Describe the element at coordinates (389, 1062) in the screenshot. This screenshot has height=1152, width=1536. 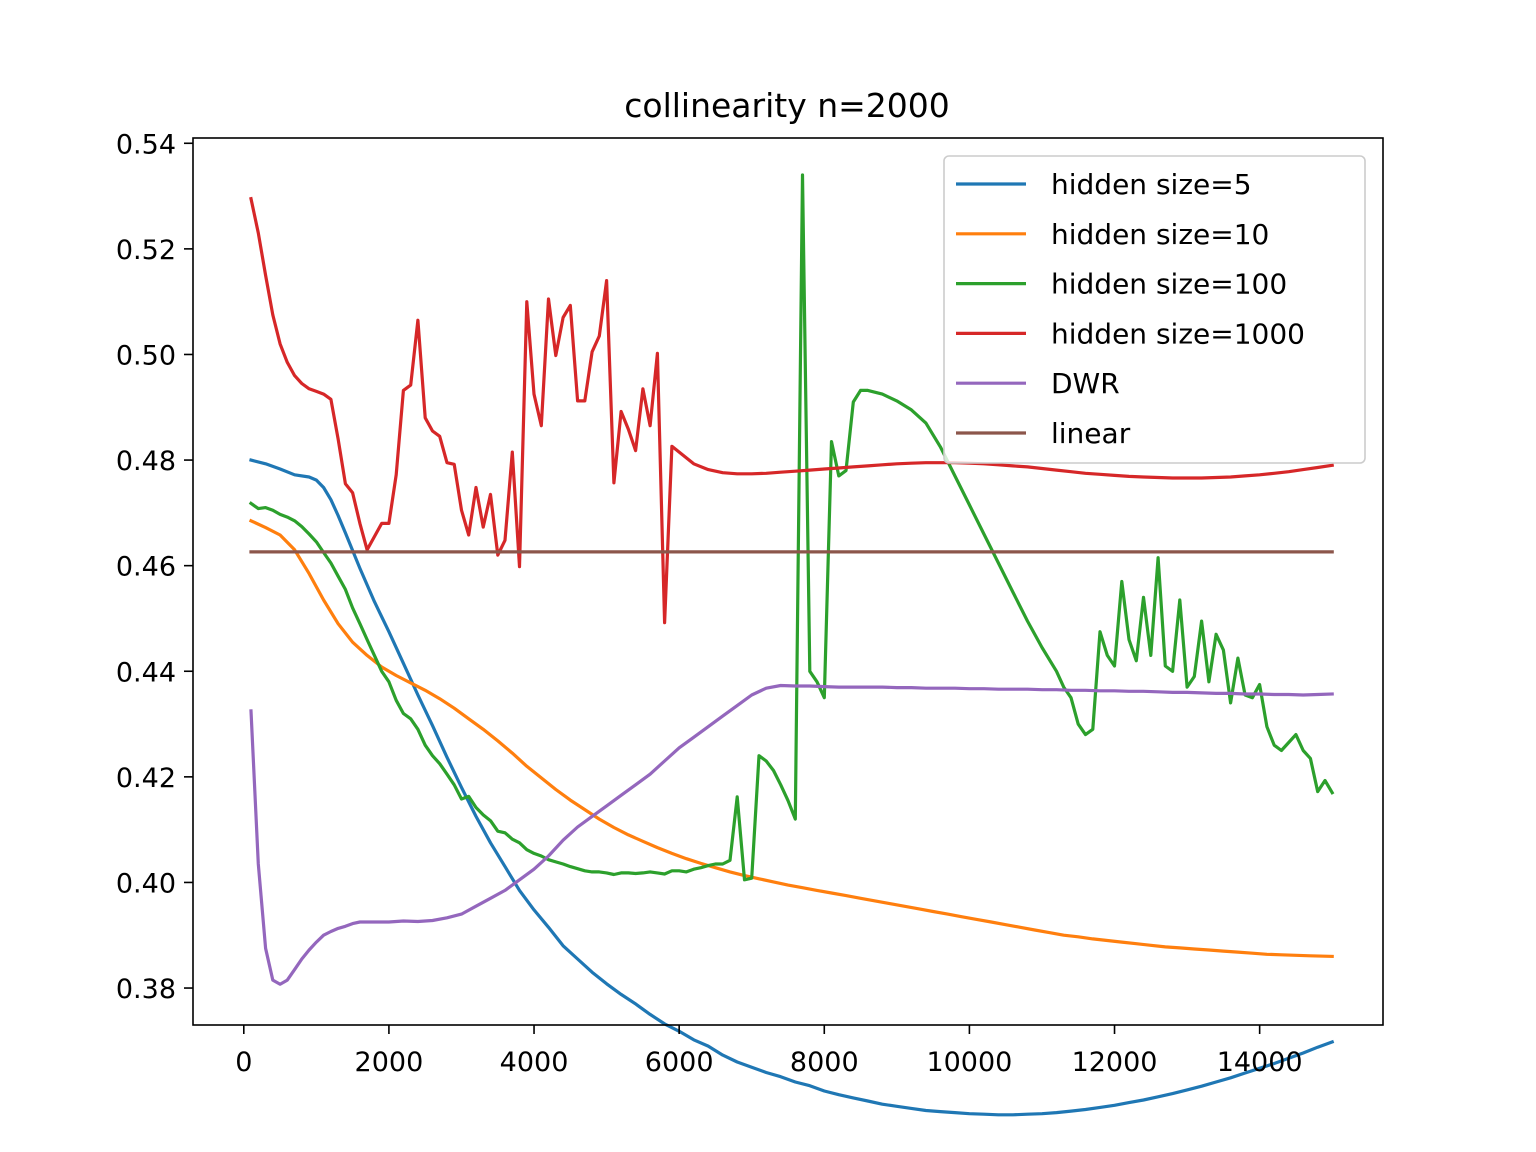
I see `x-tick-label: 2000` at that location.